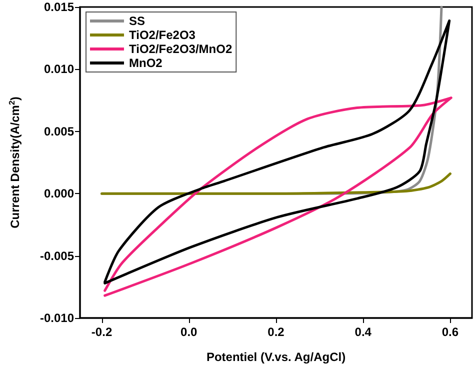  Describe the element at coordinates (276, 357) in the screenshot. I see `x-axis-title: Potentiel (V.vs. Ag/AgCl)` at that location.